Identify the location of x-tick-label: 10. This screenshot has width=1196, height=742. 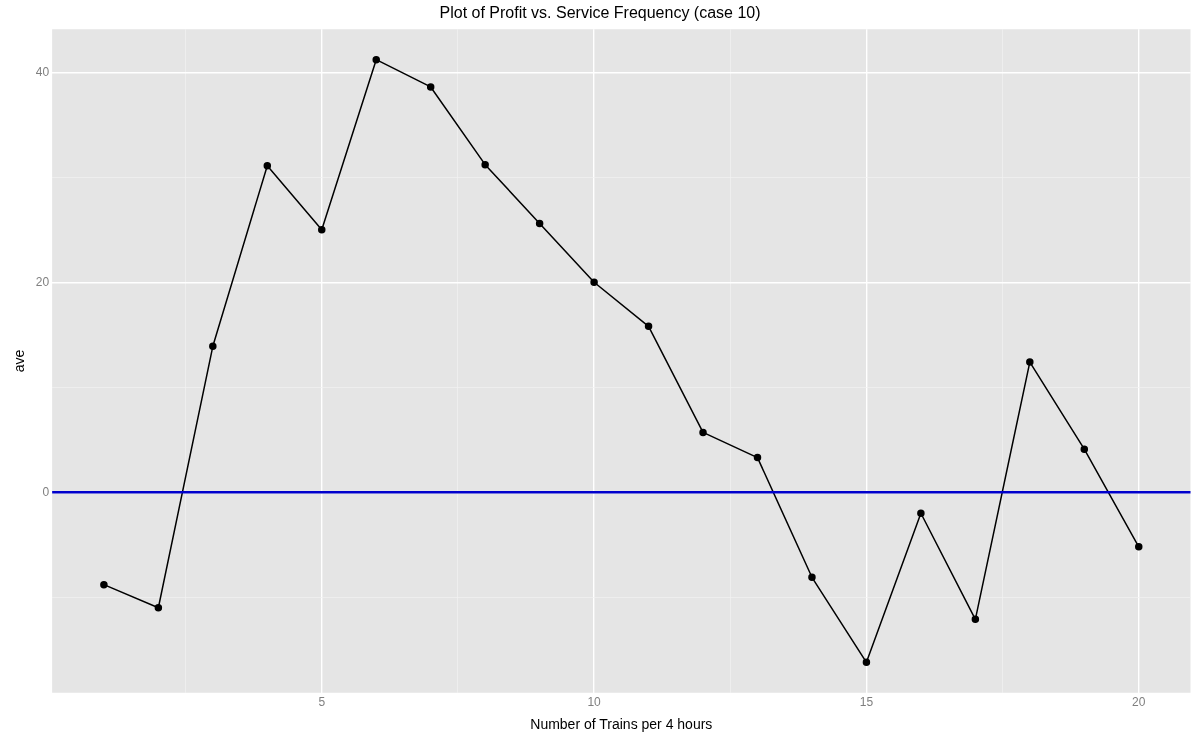
(594, 702).